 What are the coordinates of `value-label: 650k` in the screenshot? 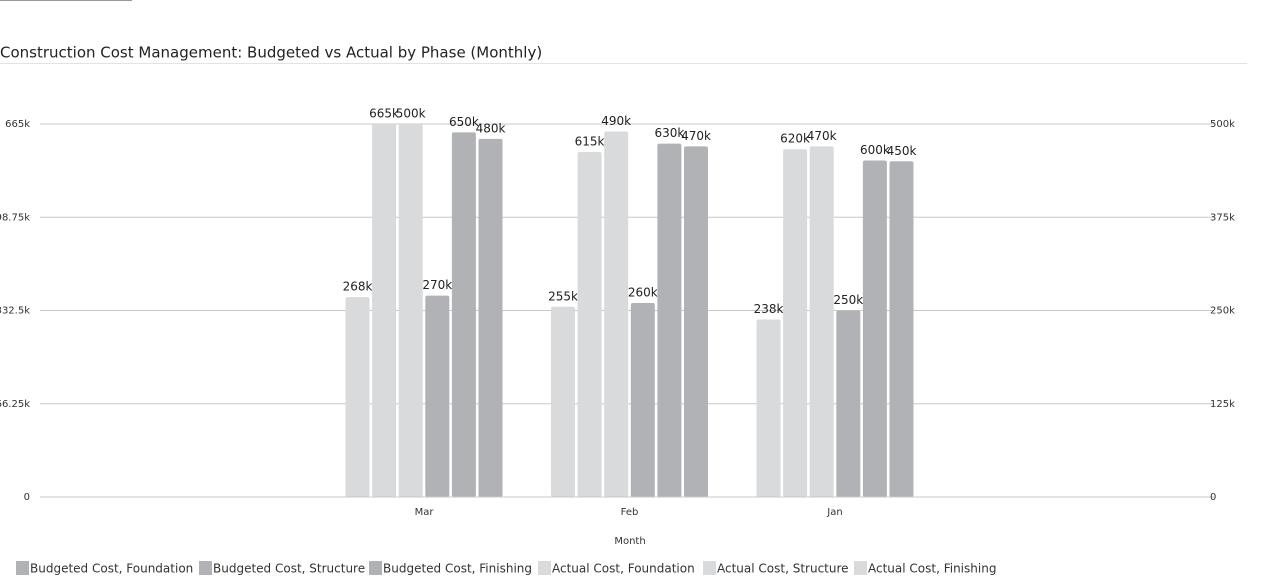 It's located at (464, 122).